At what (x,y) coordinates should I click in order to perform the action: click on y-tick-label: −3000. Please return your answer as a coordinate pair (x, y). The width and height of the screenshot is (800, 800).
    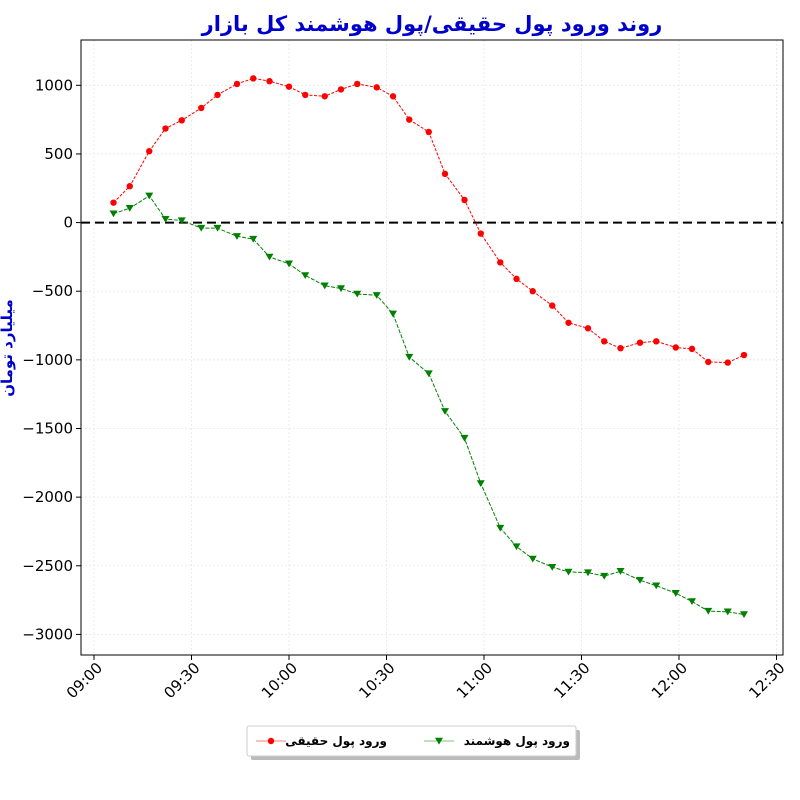
    Looking at the image, I should click on (47, 634).